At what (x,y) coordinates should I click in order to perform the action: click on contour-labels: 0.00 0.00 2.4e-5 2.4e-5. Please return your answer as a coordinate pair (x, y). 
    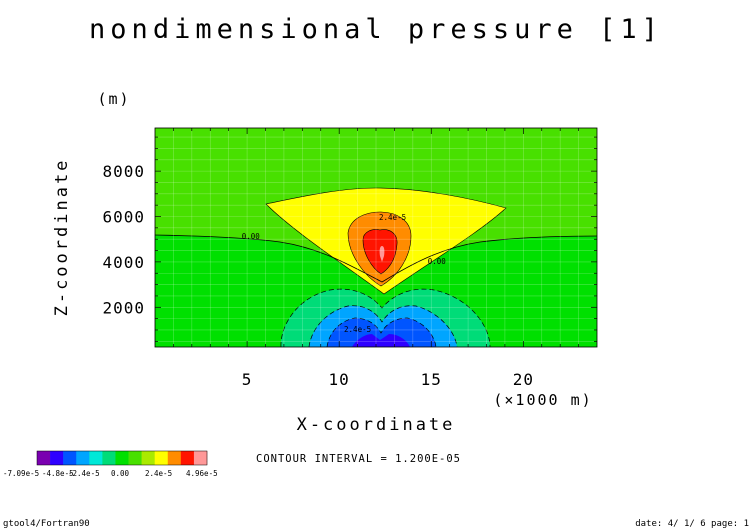
    Looking at the image, I should click on (344, 273).